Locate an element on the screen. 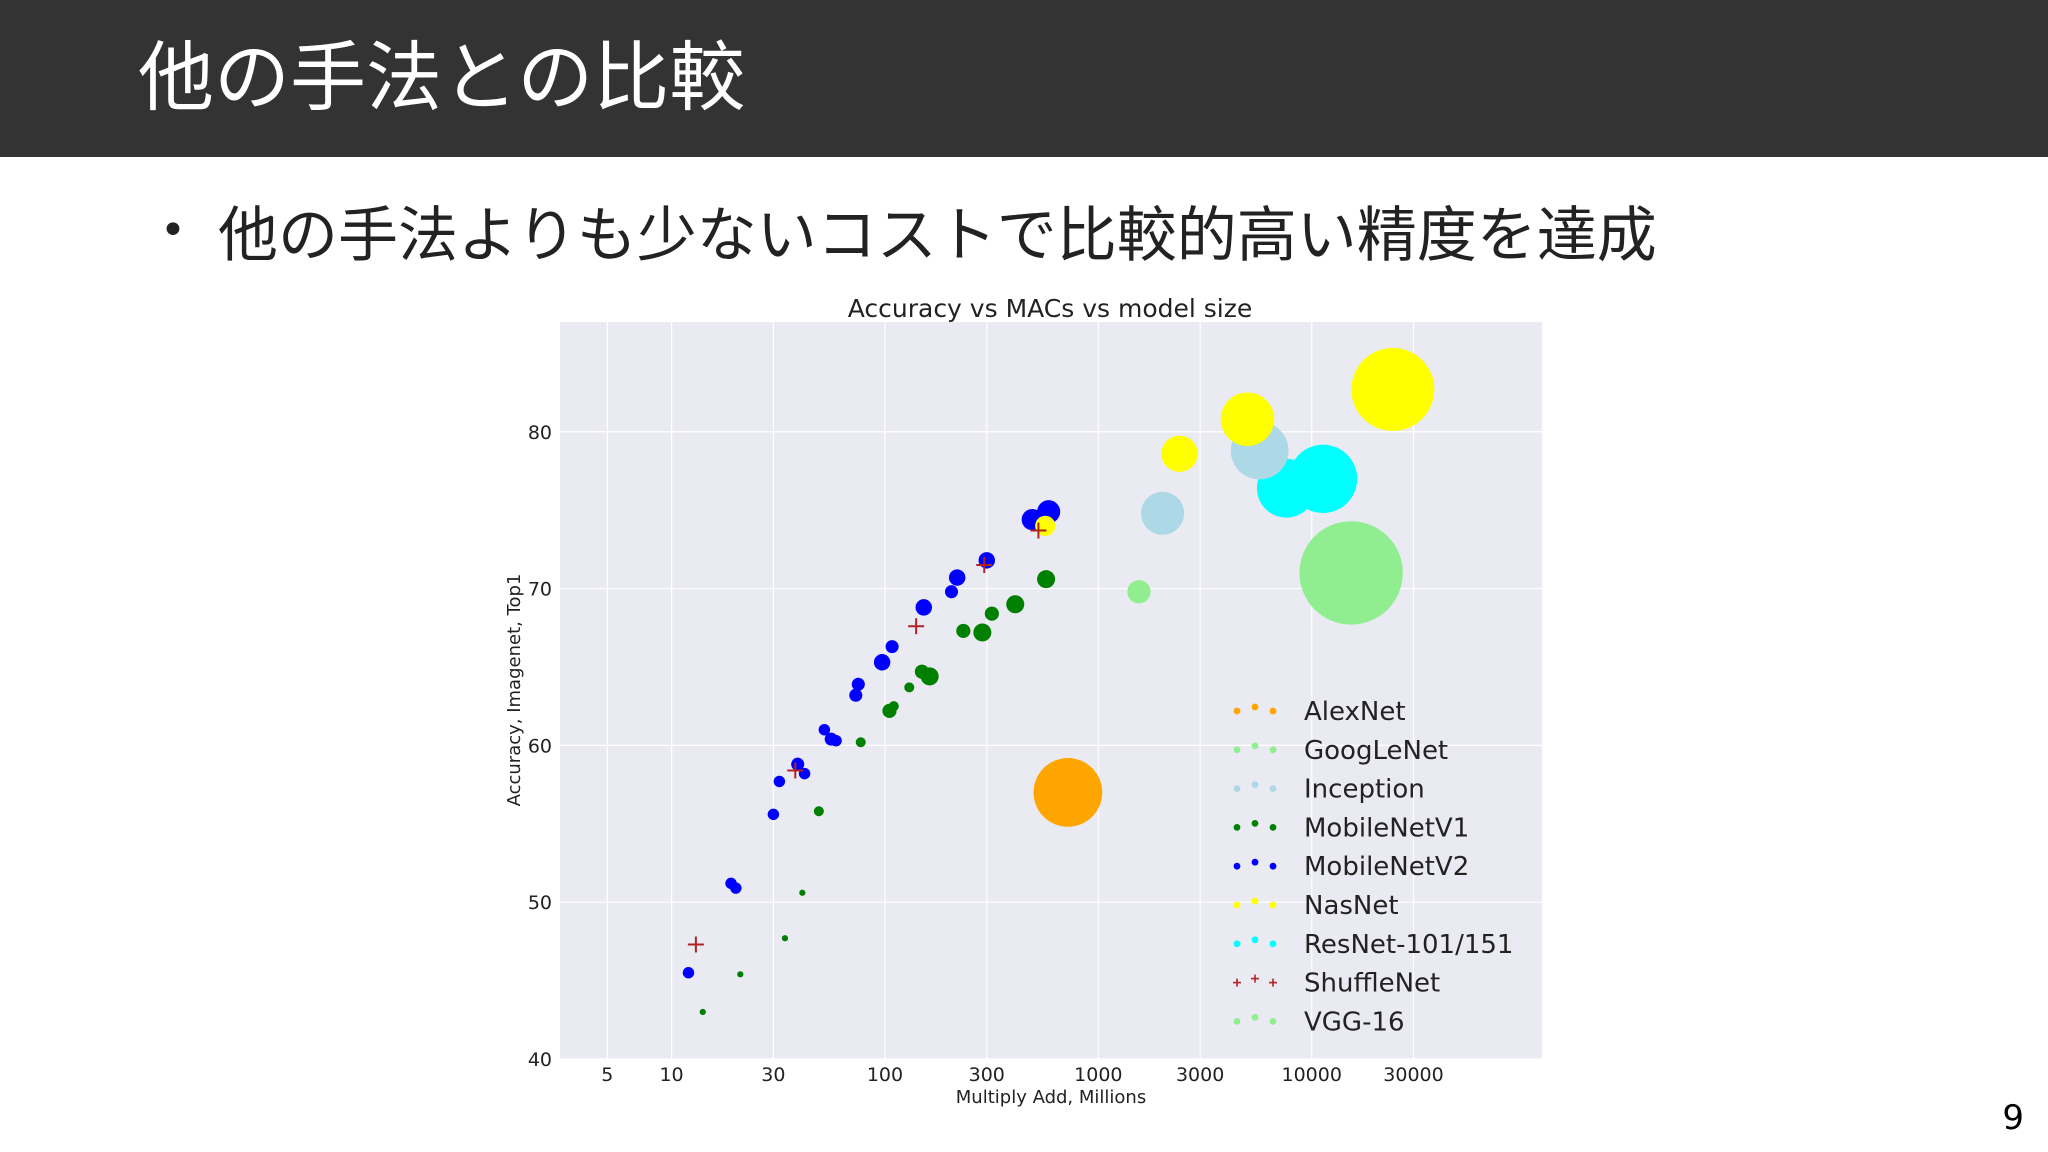 The image size is (2048, 1152). data-point-googlenet is located at coordinates (1139, 592).